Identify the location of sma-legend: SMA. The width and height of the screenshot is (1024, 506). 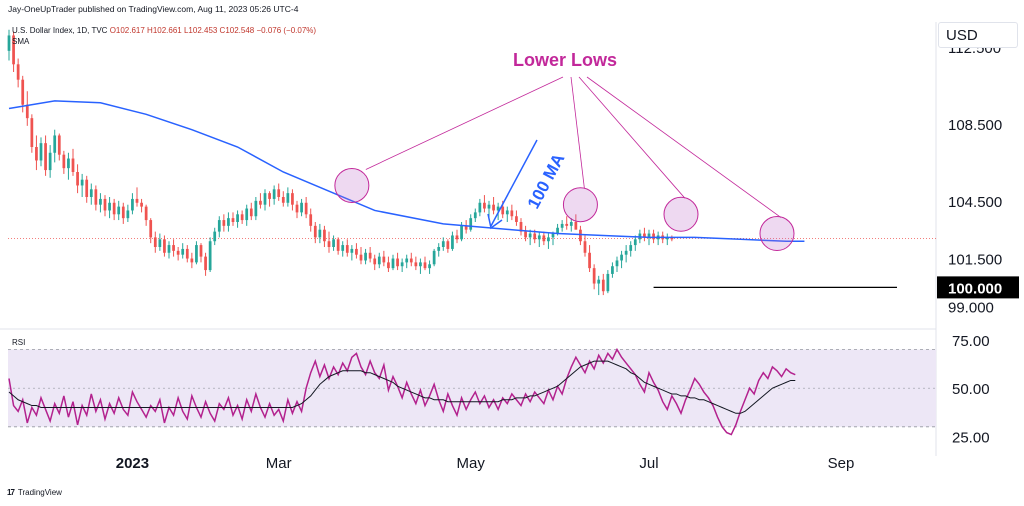
(21, 41).